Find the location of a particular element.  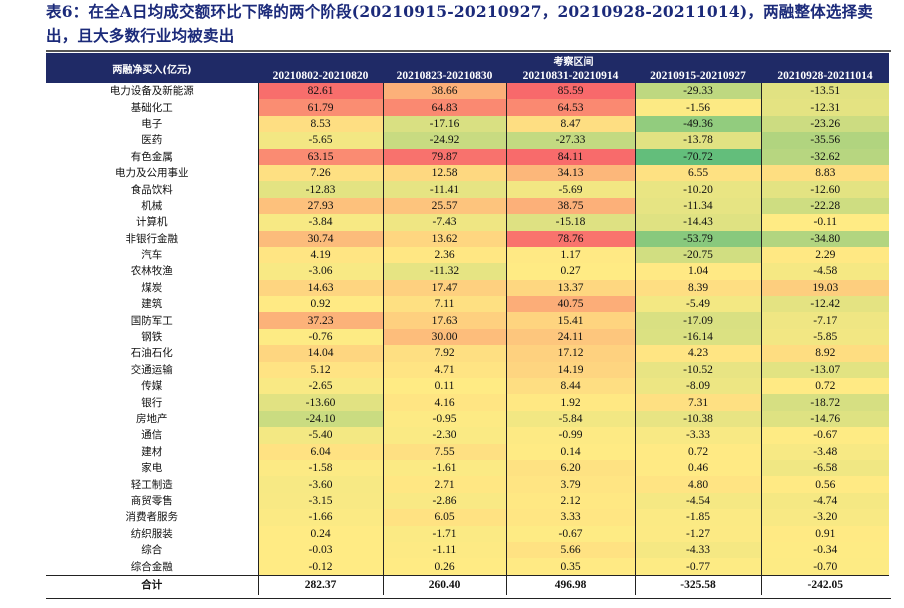

total-value: 260.40 is located at coordinates (445, 584).